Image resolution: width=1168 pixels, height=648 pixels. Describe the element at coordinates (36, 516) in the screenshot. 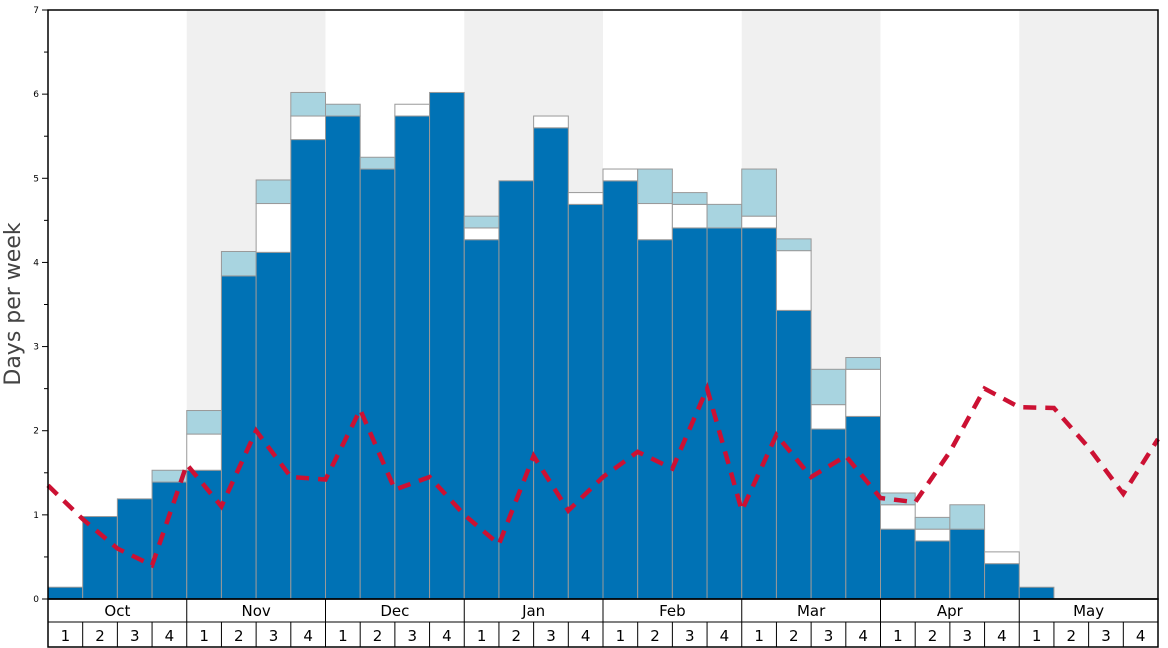

I see `y-tick-label: 1` at that location.